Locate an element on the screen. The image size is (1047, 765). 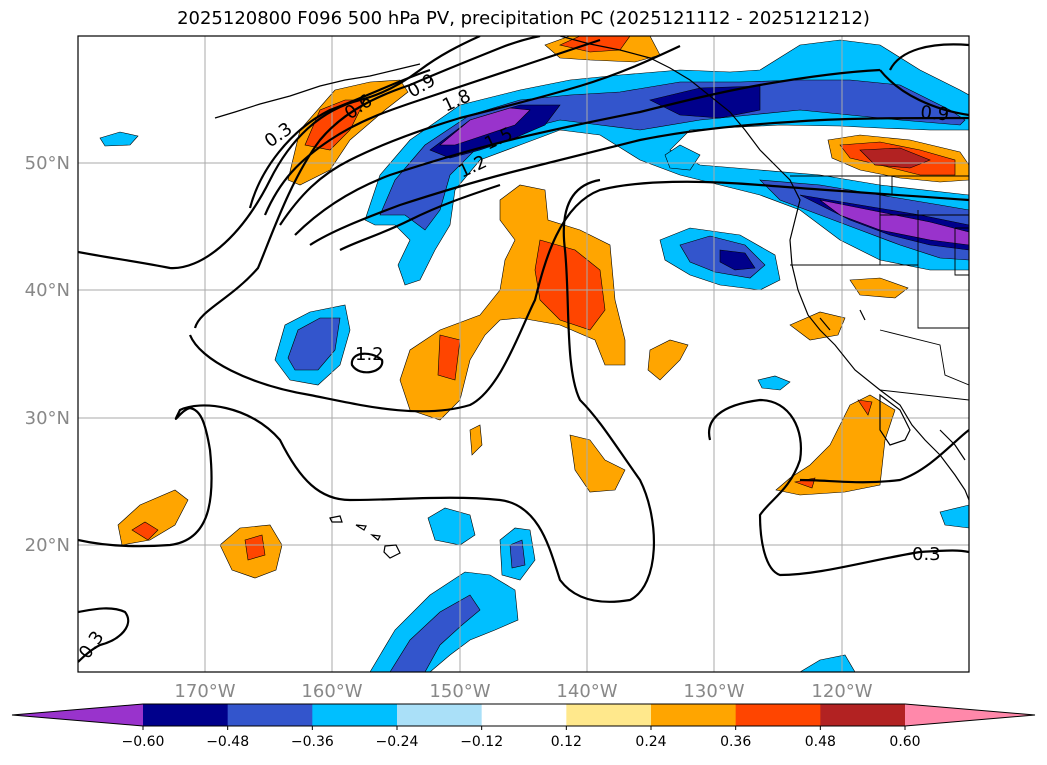
state-boundaries is located at coordinates (879, 288).